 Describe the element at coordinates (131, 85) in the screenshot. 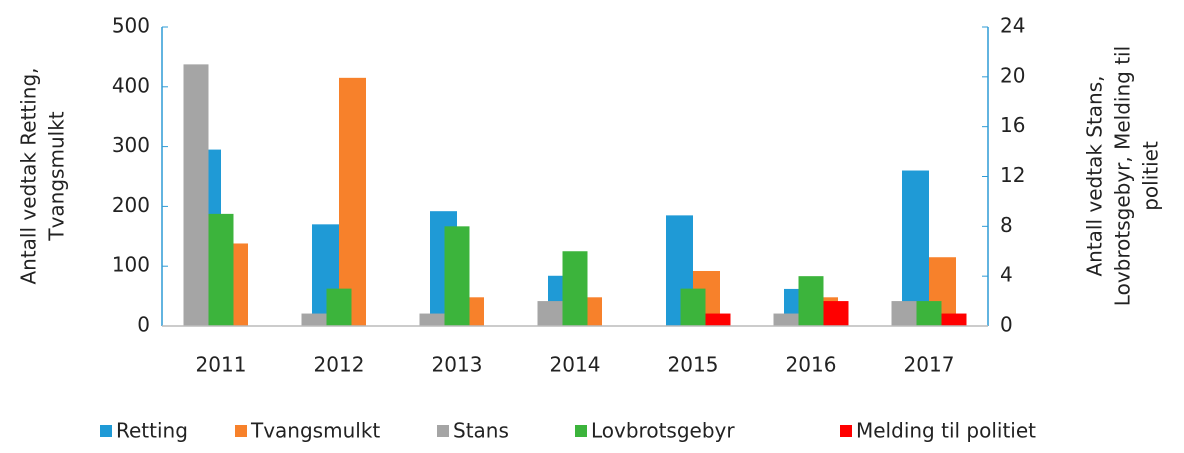

I see `y-tick-label: 400` at that location.